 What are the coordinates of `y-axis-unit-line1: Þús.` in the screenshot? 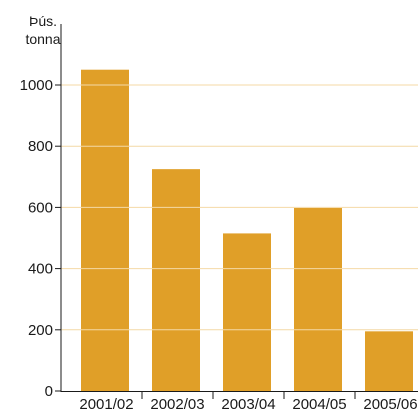 It's located at (42, 21).